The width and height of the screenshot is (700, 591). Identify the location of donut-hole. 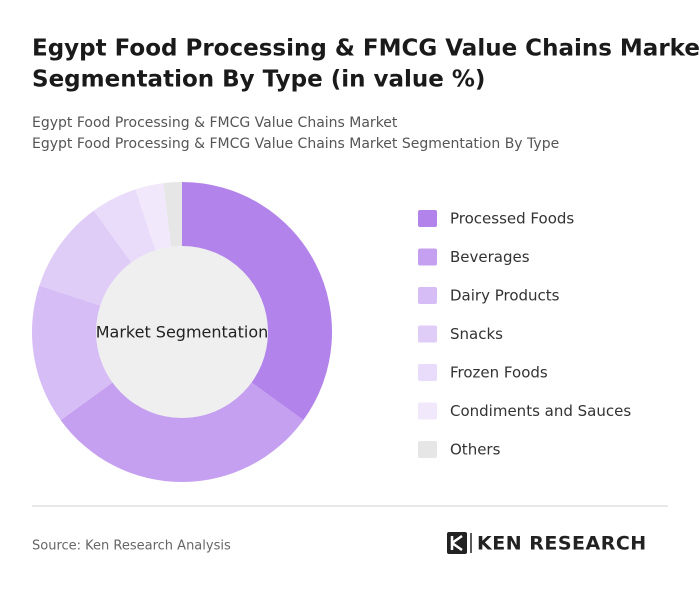
(182, 332).